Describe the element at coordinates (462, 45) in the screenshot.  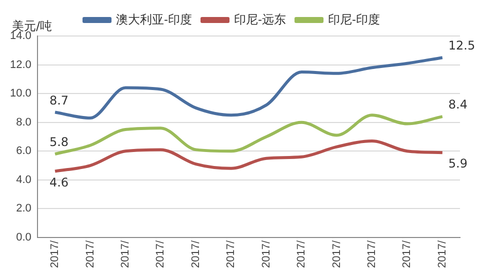
I see `data-label: 12.5` at that location.